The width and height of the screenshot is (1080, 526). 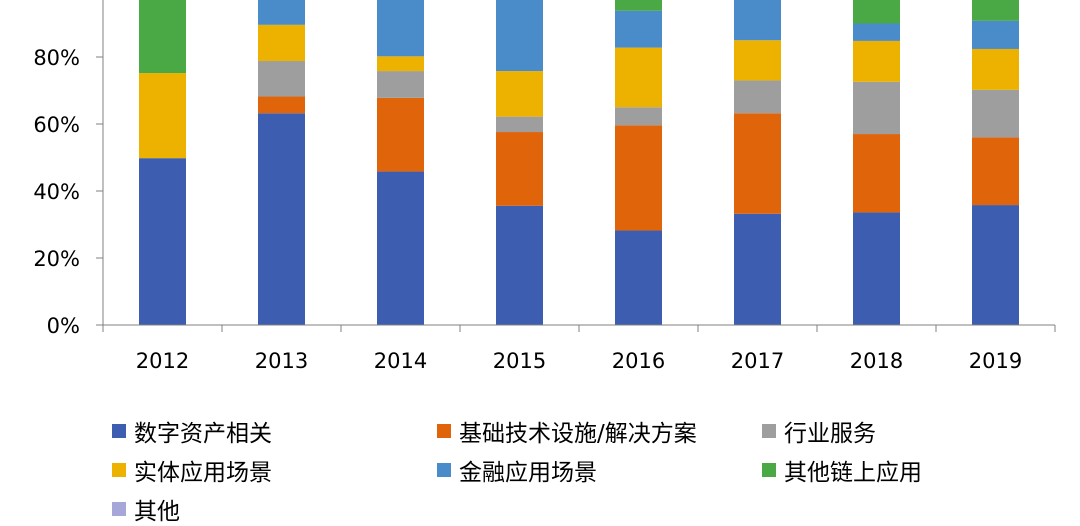 I want to click on y-tick-label: 40%, so click(x=56, y=192).